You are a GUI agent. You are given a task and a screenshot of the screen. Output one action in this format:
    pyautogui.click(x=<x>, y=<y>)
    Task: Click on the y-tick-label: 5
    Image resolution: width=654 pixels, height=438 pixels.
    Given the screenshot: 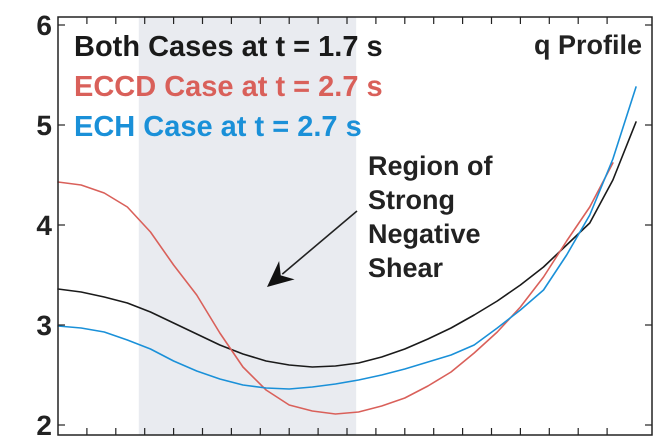 What is the action you would take?
    pyautogui.click(x=44, y=126)
    